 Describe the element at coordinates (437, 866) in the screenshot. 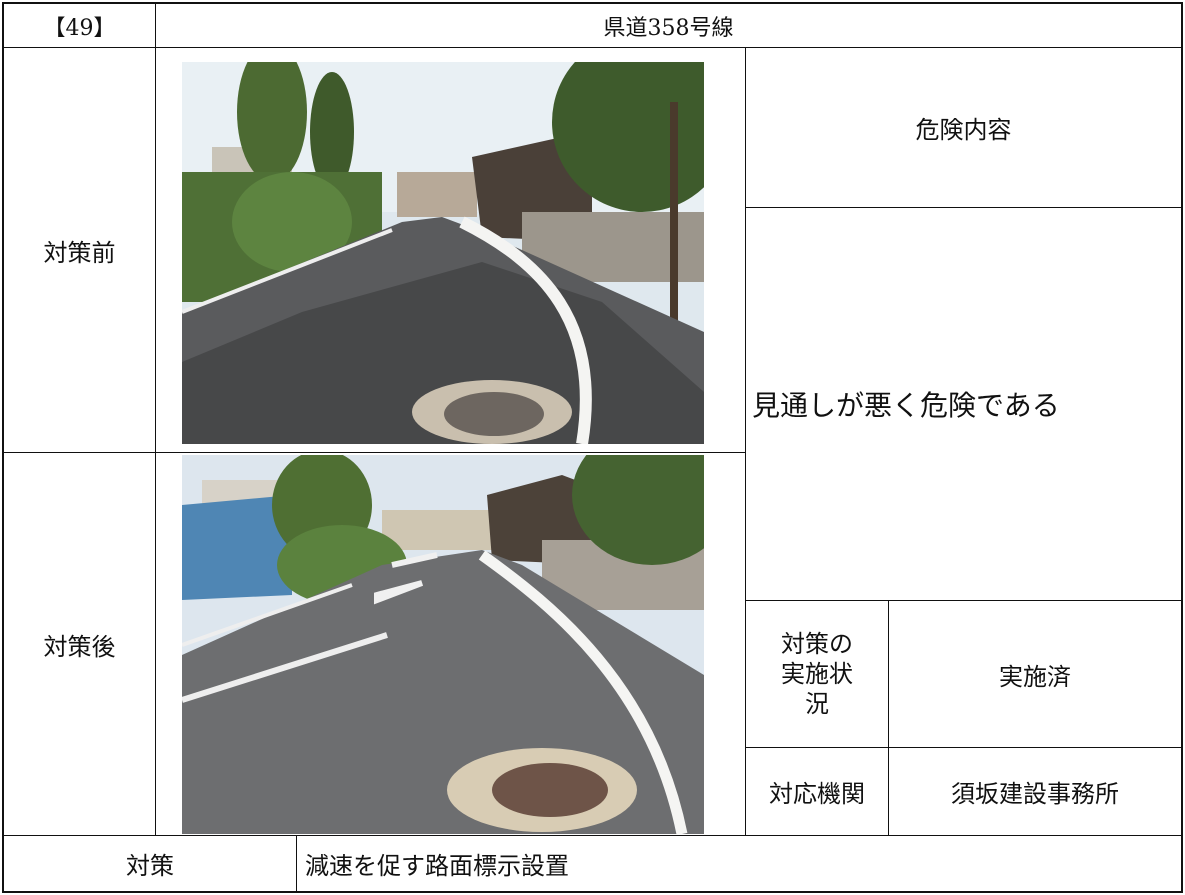

I see `measure-value: 減速を促す路面標示設置` at that location.